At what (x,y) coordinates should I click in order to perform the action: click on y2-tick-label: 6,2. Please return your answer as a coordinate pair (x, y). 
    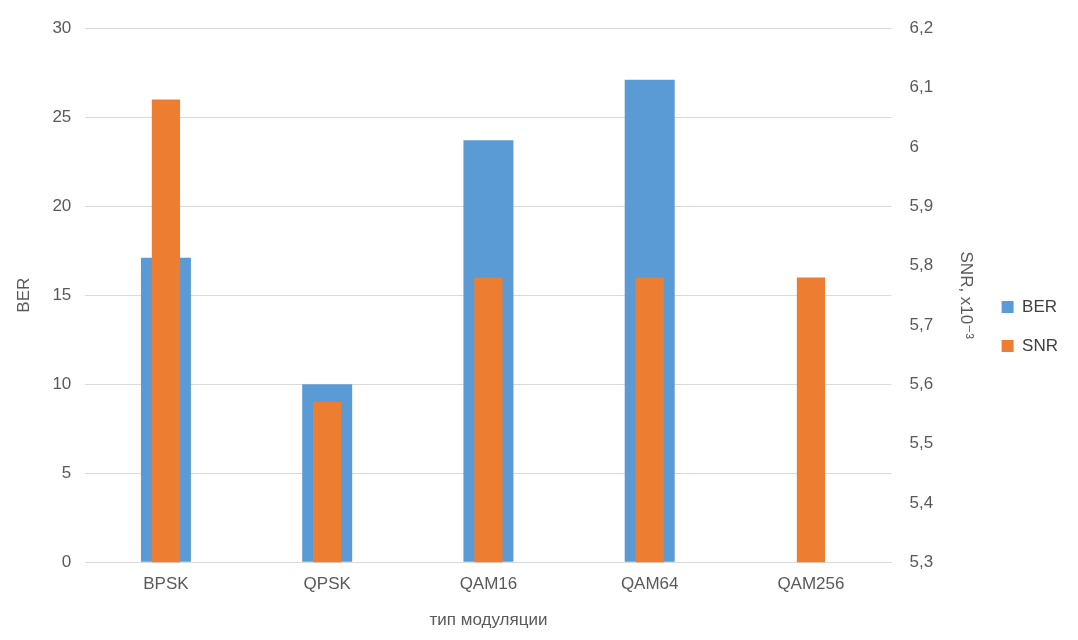
    Looking at the image, I should click on (921, 27).